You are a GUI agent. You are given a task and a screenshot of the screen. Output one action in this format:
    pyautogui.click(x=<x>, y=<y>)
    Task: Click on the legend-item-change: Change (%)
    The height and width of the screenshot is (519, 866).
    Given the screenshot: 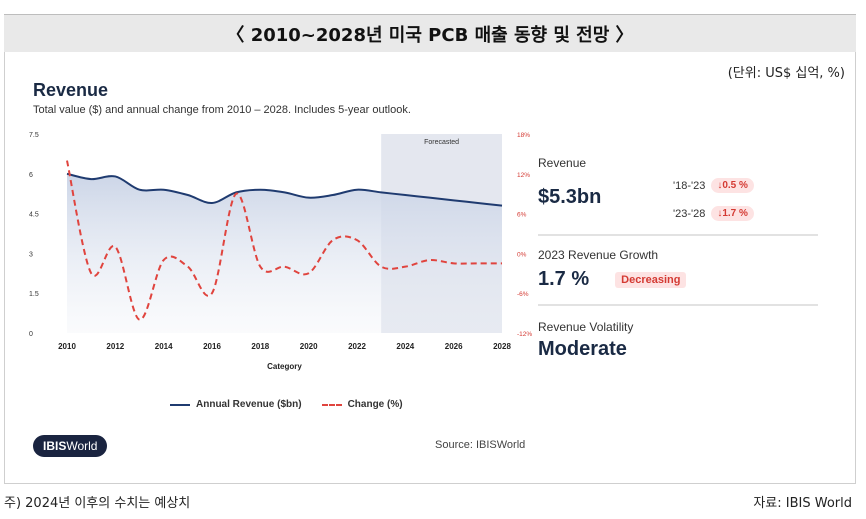 What is the action you would take?
    pyautogui.click(x=362, y=404)
    